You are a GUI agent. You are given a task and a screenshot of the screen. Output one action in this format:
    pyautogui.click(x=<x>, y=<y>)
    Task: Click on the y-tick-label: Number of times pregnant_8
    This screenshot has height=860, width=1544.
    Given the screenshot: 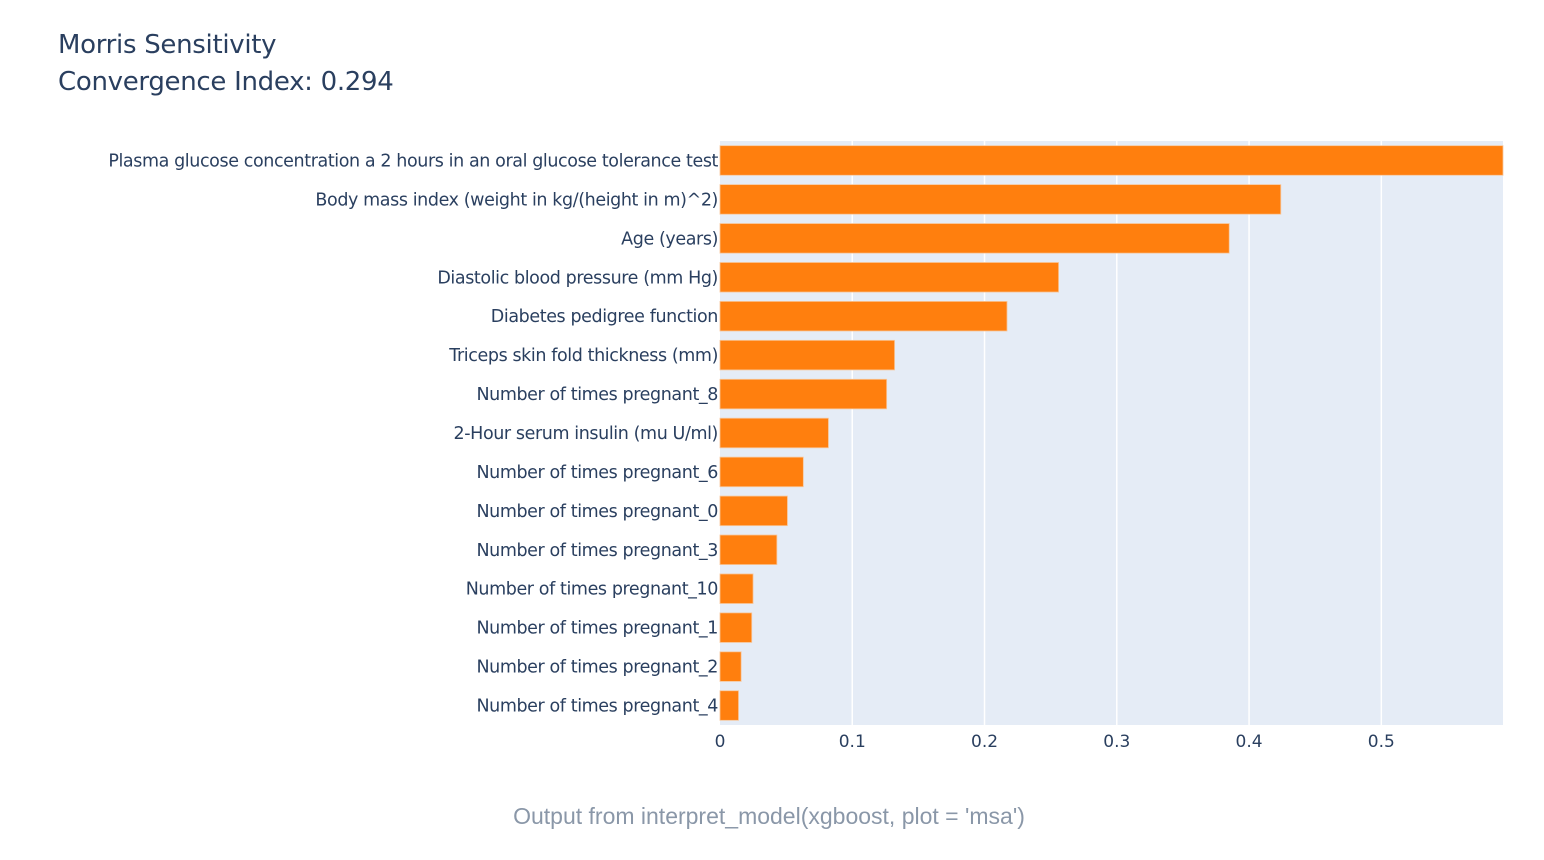 What is the action you would take?
    pyautogui.click(x=597, y=395)
    